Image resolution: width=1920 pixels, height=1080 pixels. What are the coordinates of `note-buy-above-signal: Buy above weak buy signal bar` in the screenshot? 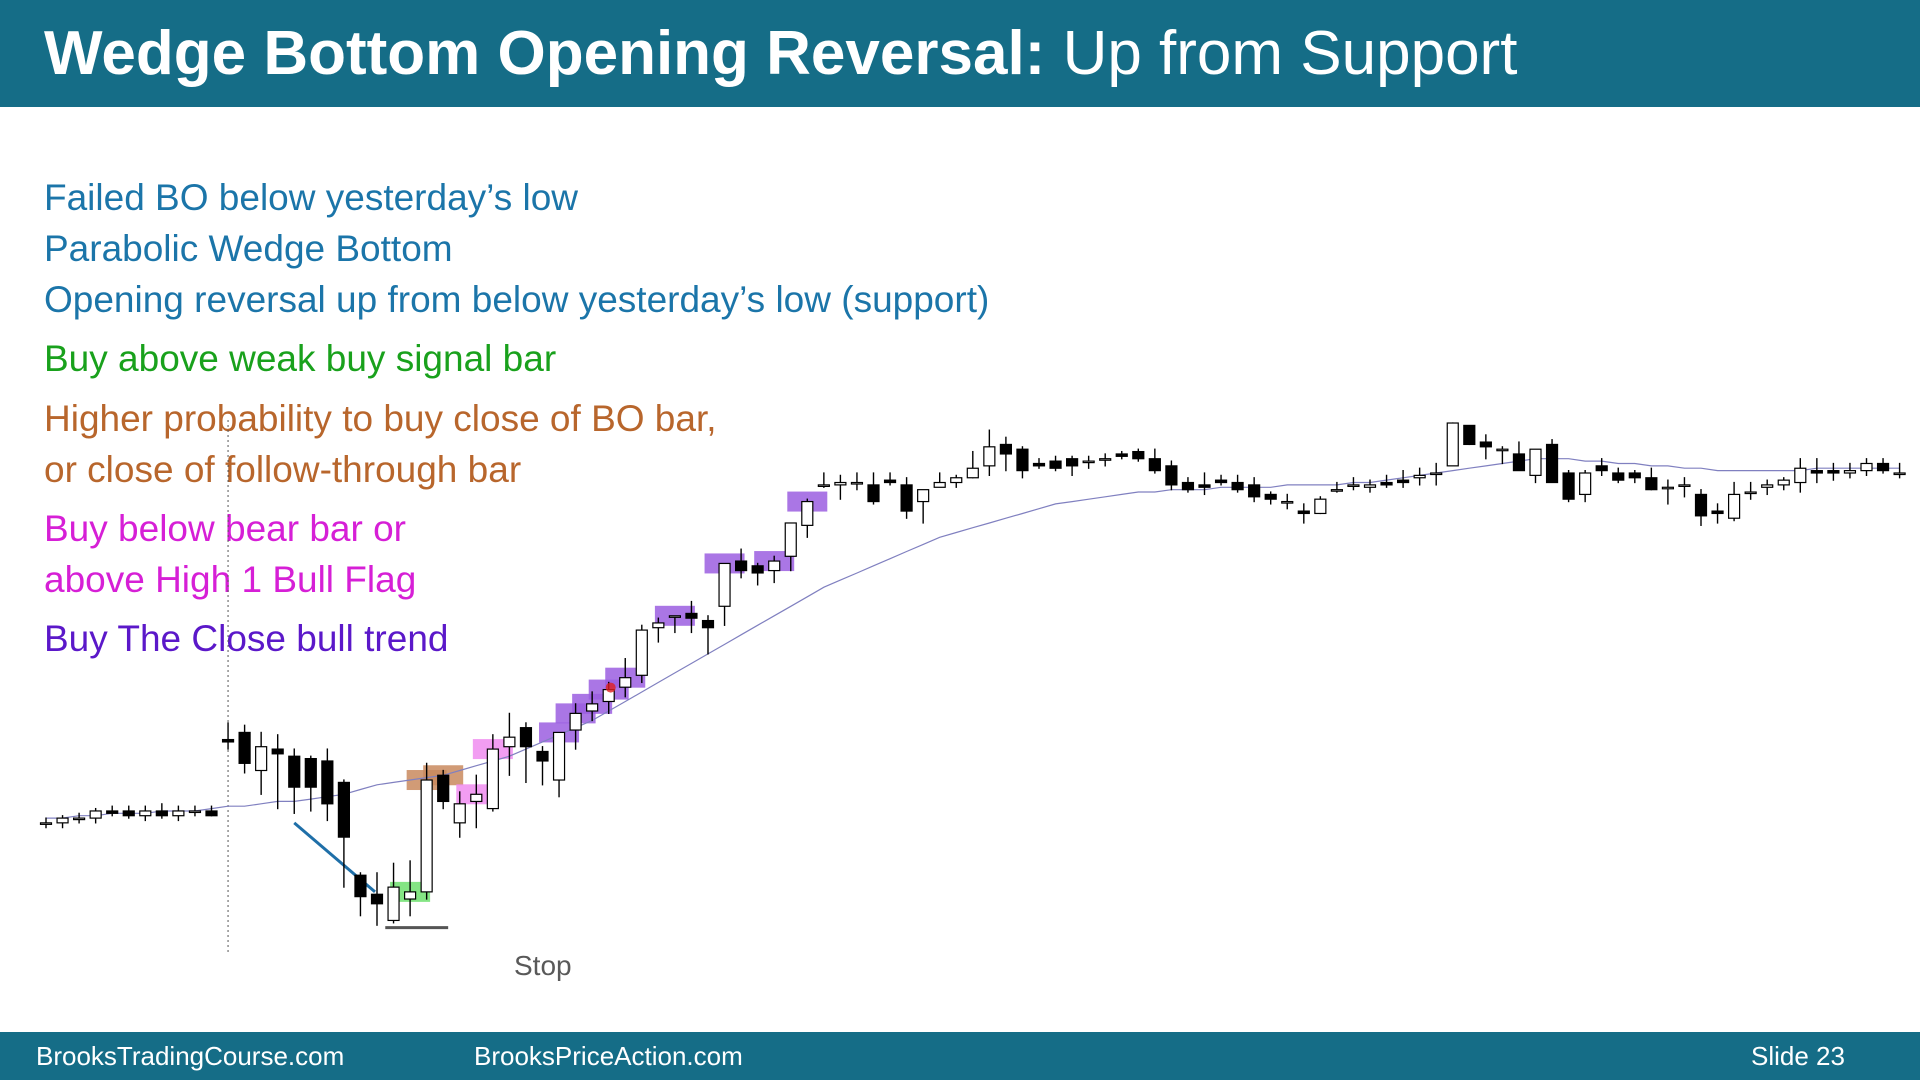 It's located at (300, 358).